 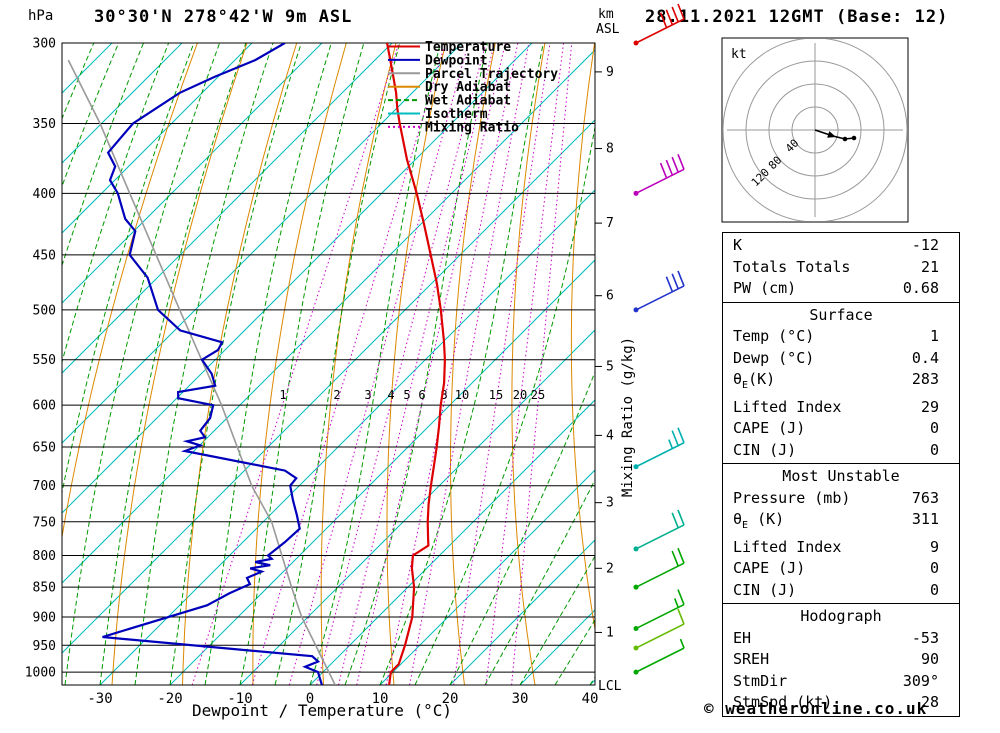 What do you see at coordinates (462, 395) in the screenshot?
I see `mixing-ratio-value-label: 10` at bounding box center [462, 395].